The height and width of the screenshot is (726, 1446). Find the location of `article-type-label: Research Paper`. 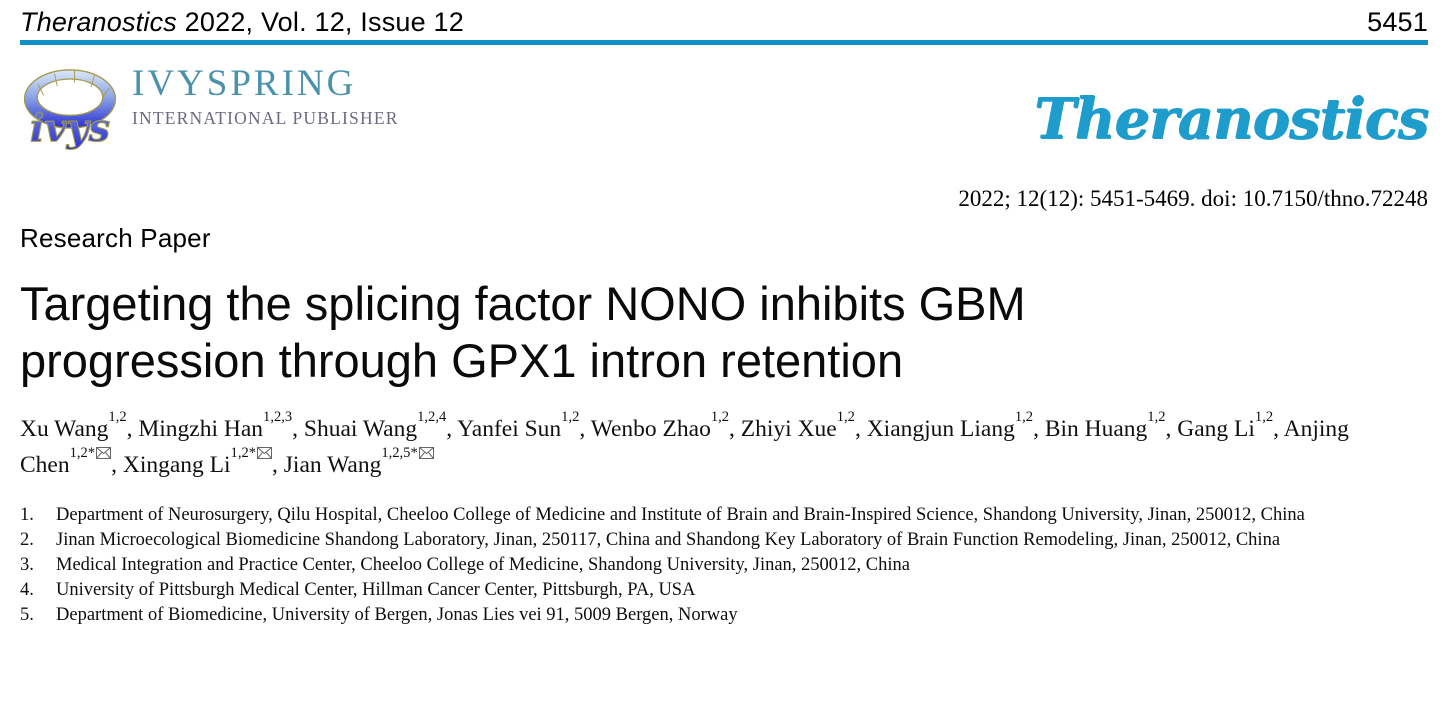

article-type-label: Research Paper is located at coordinates (115, 238).